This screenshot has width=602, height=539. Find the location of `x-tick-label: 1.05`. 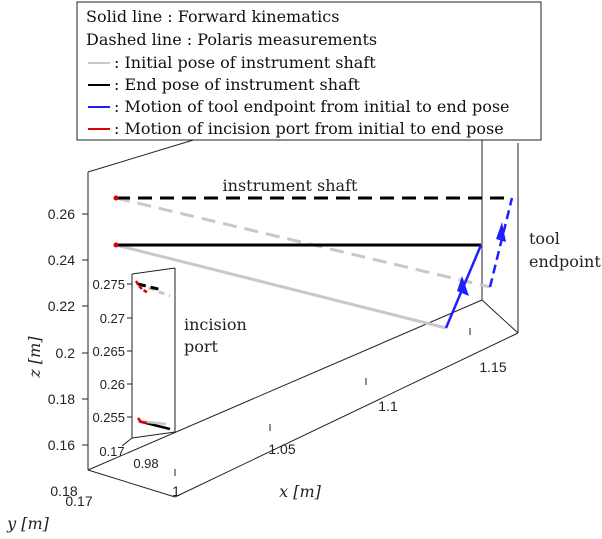

x-tick-label: 1.05 is located at coordinates (281, 449).